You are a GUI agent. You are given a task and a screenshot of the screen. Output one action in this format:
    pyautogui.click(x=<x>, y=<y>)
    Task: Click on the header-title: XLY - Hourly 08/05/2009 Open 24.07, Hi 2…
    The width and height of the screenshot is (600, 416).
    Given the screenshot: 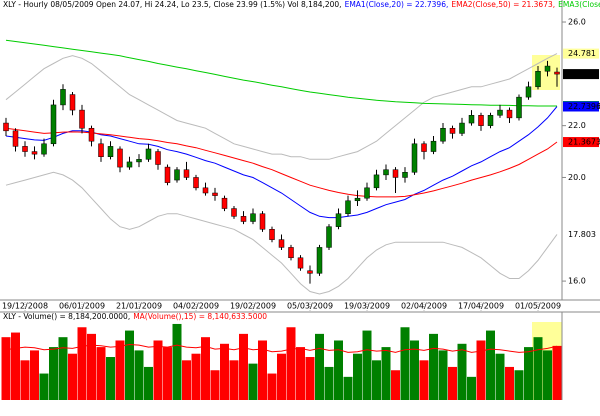 What is the action you would take?
    pyautogui.click(x=172, y=4)
    